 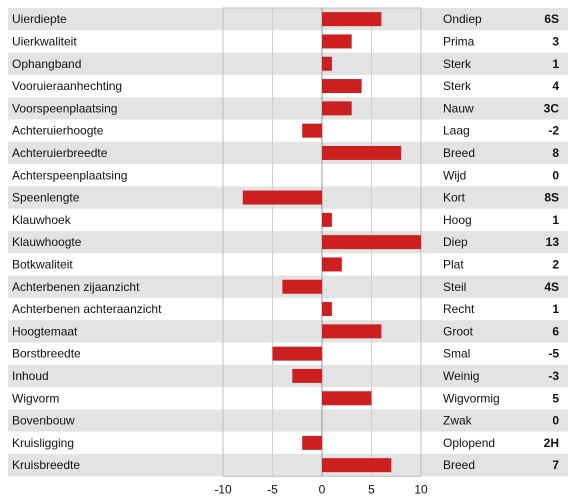 I want to click on descriptor-label: Laag, so click(x=456, y=131).